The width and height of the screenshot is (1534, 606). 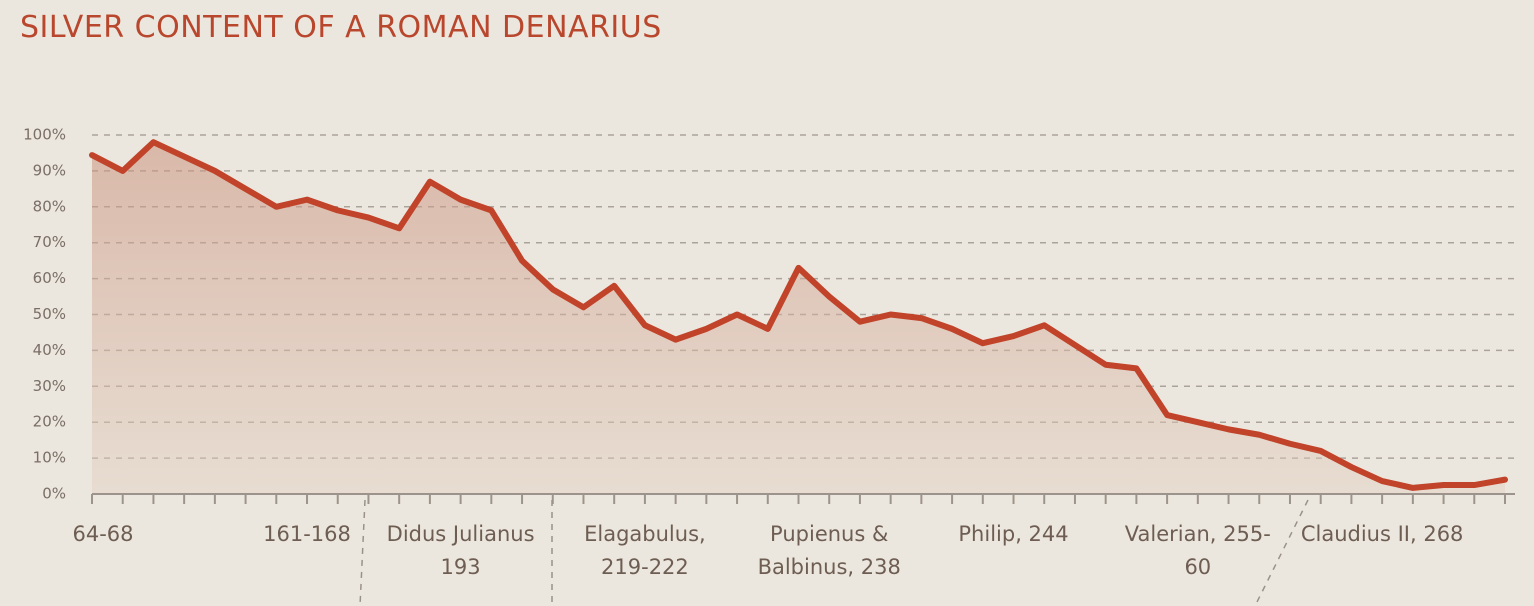 I want to click on x-tick-label: Elagabulus, 219-222, so click(x=645, y=550).